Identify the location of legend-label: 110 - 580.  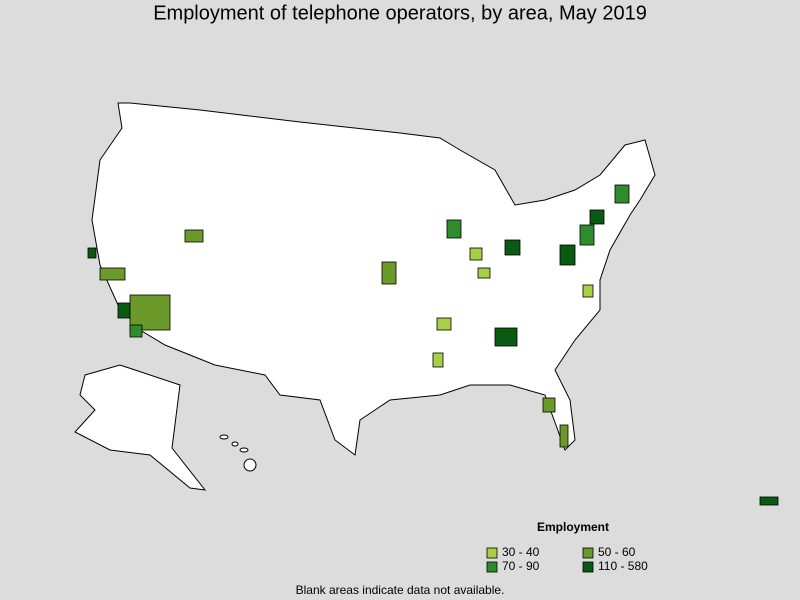
(623, 566).